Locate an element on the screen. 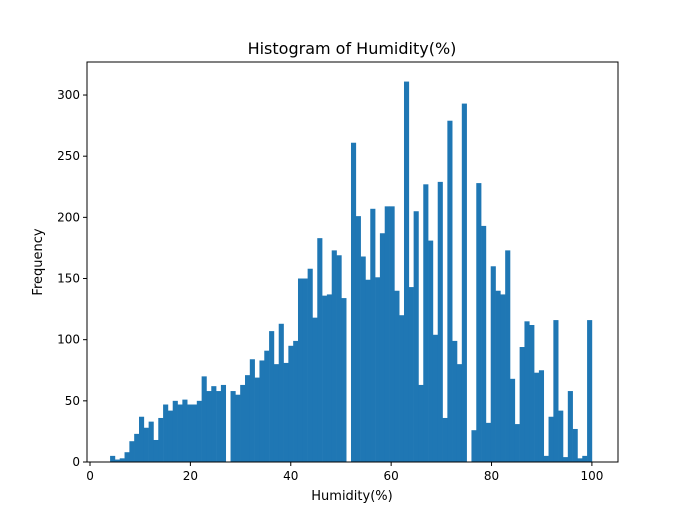 The image size is (687, 518). x-tick-label: 100 is located at coordinates (591, 476).